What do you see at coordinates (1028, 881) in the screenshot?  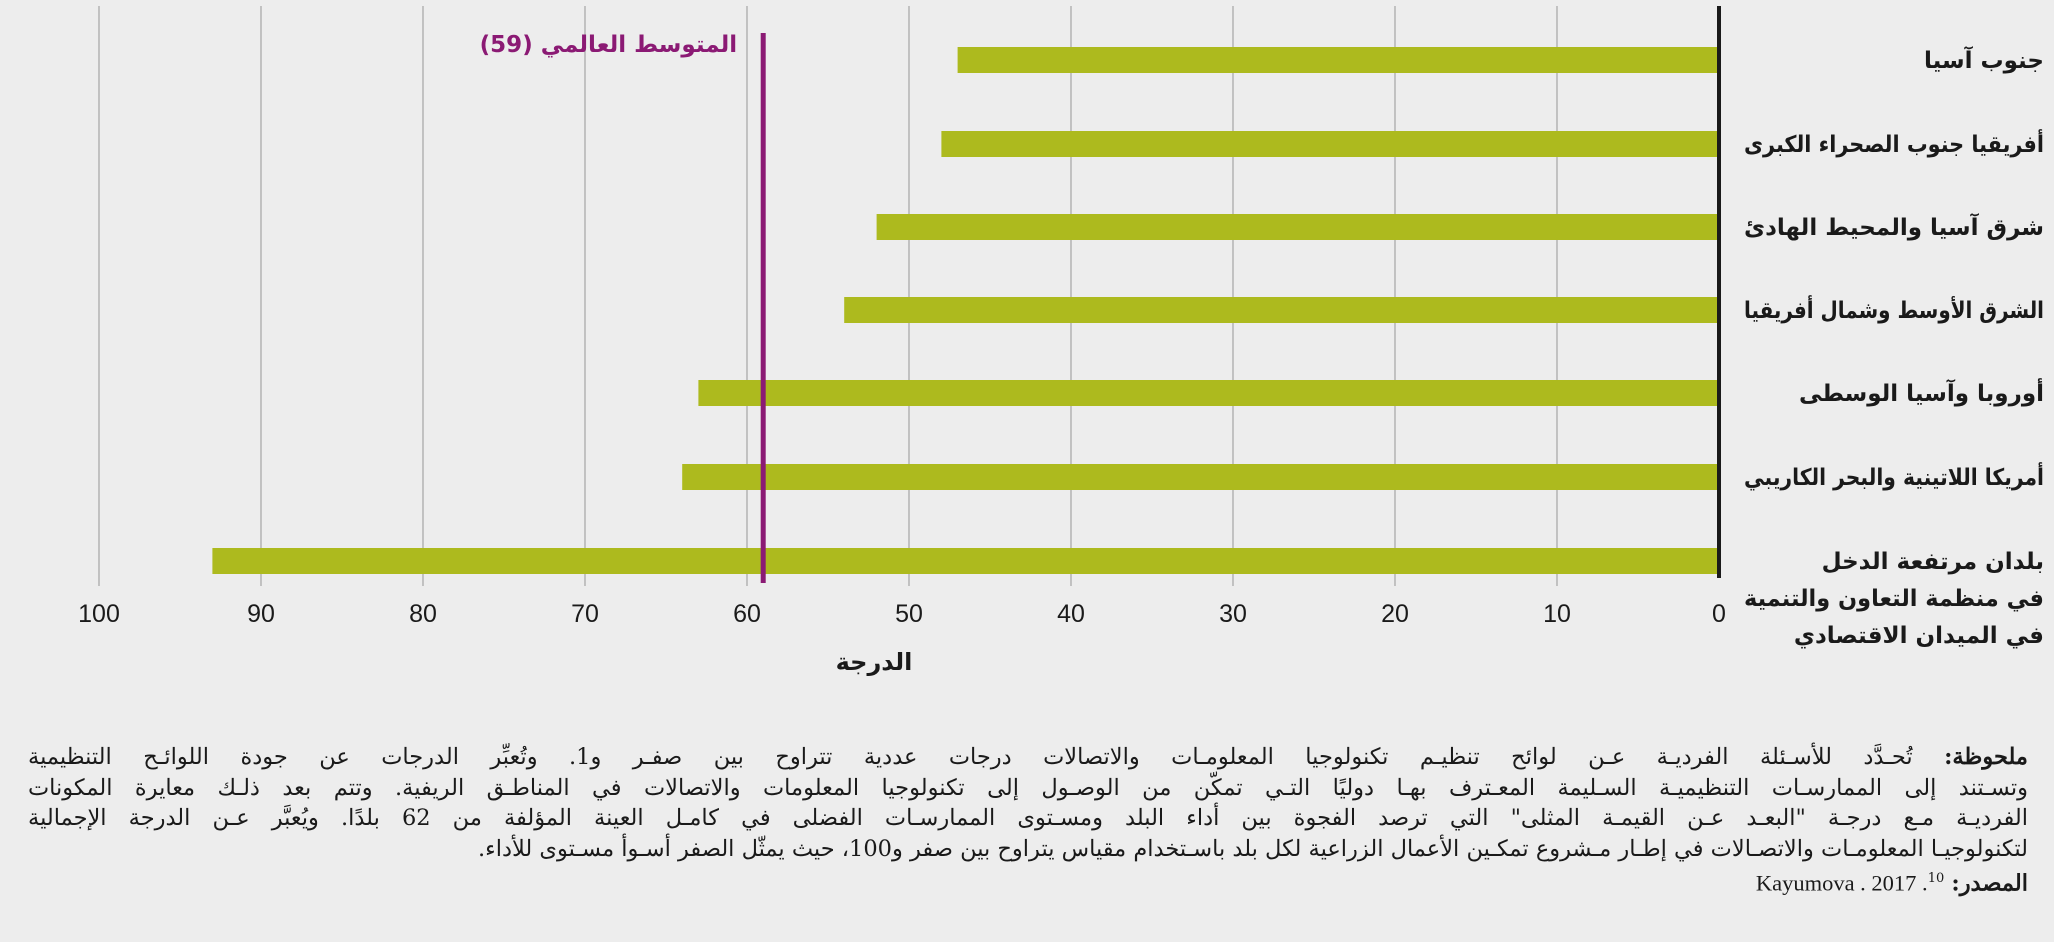 I see `source-line: المصدر: Kayumova . 2017 .10` at bounding box center [1028, 881].